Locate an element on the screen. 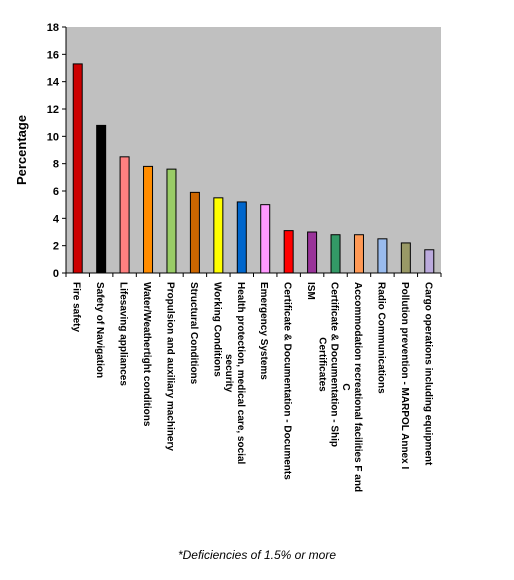  x-ticks is located at coordinates (253, 275).